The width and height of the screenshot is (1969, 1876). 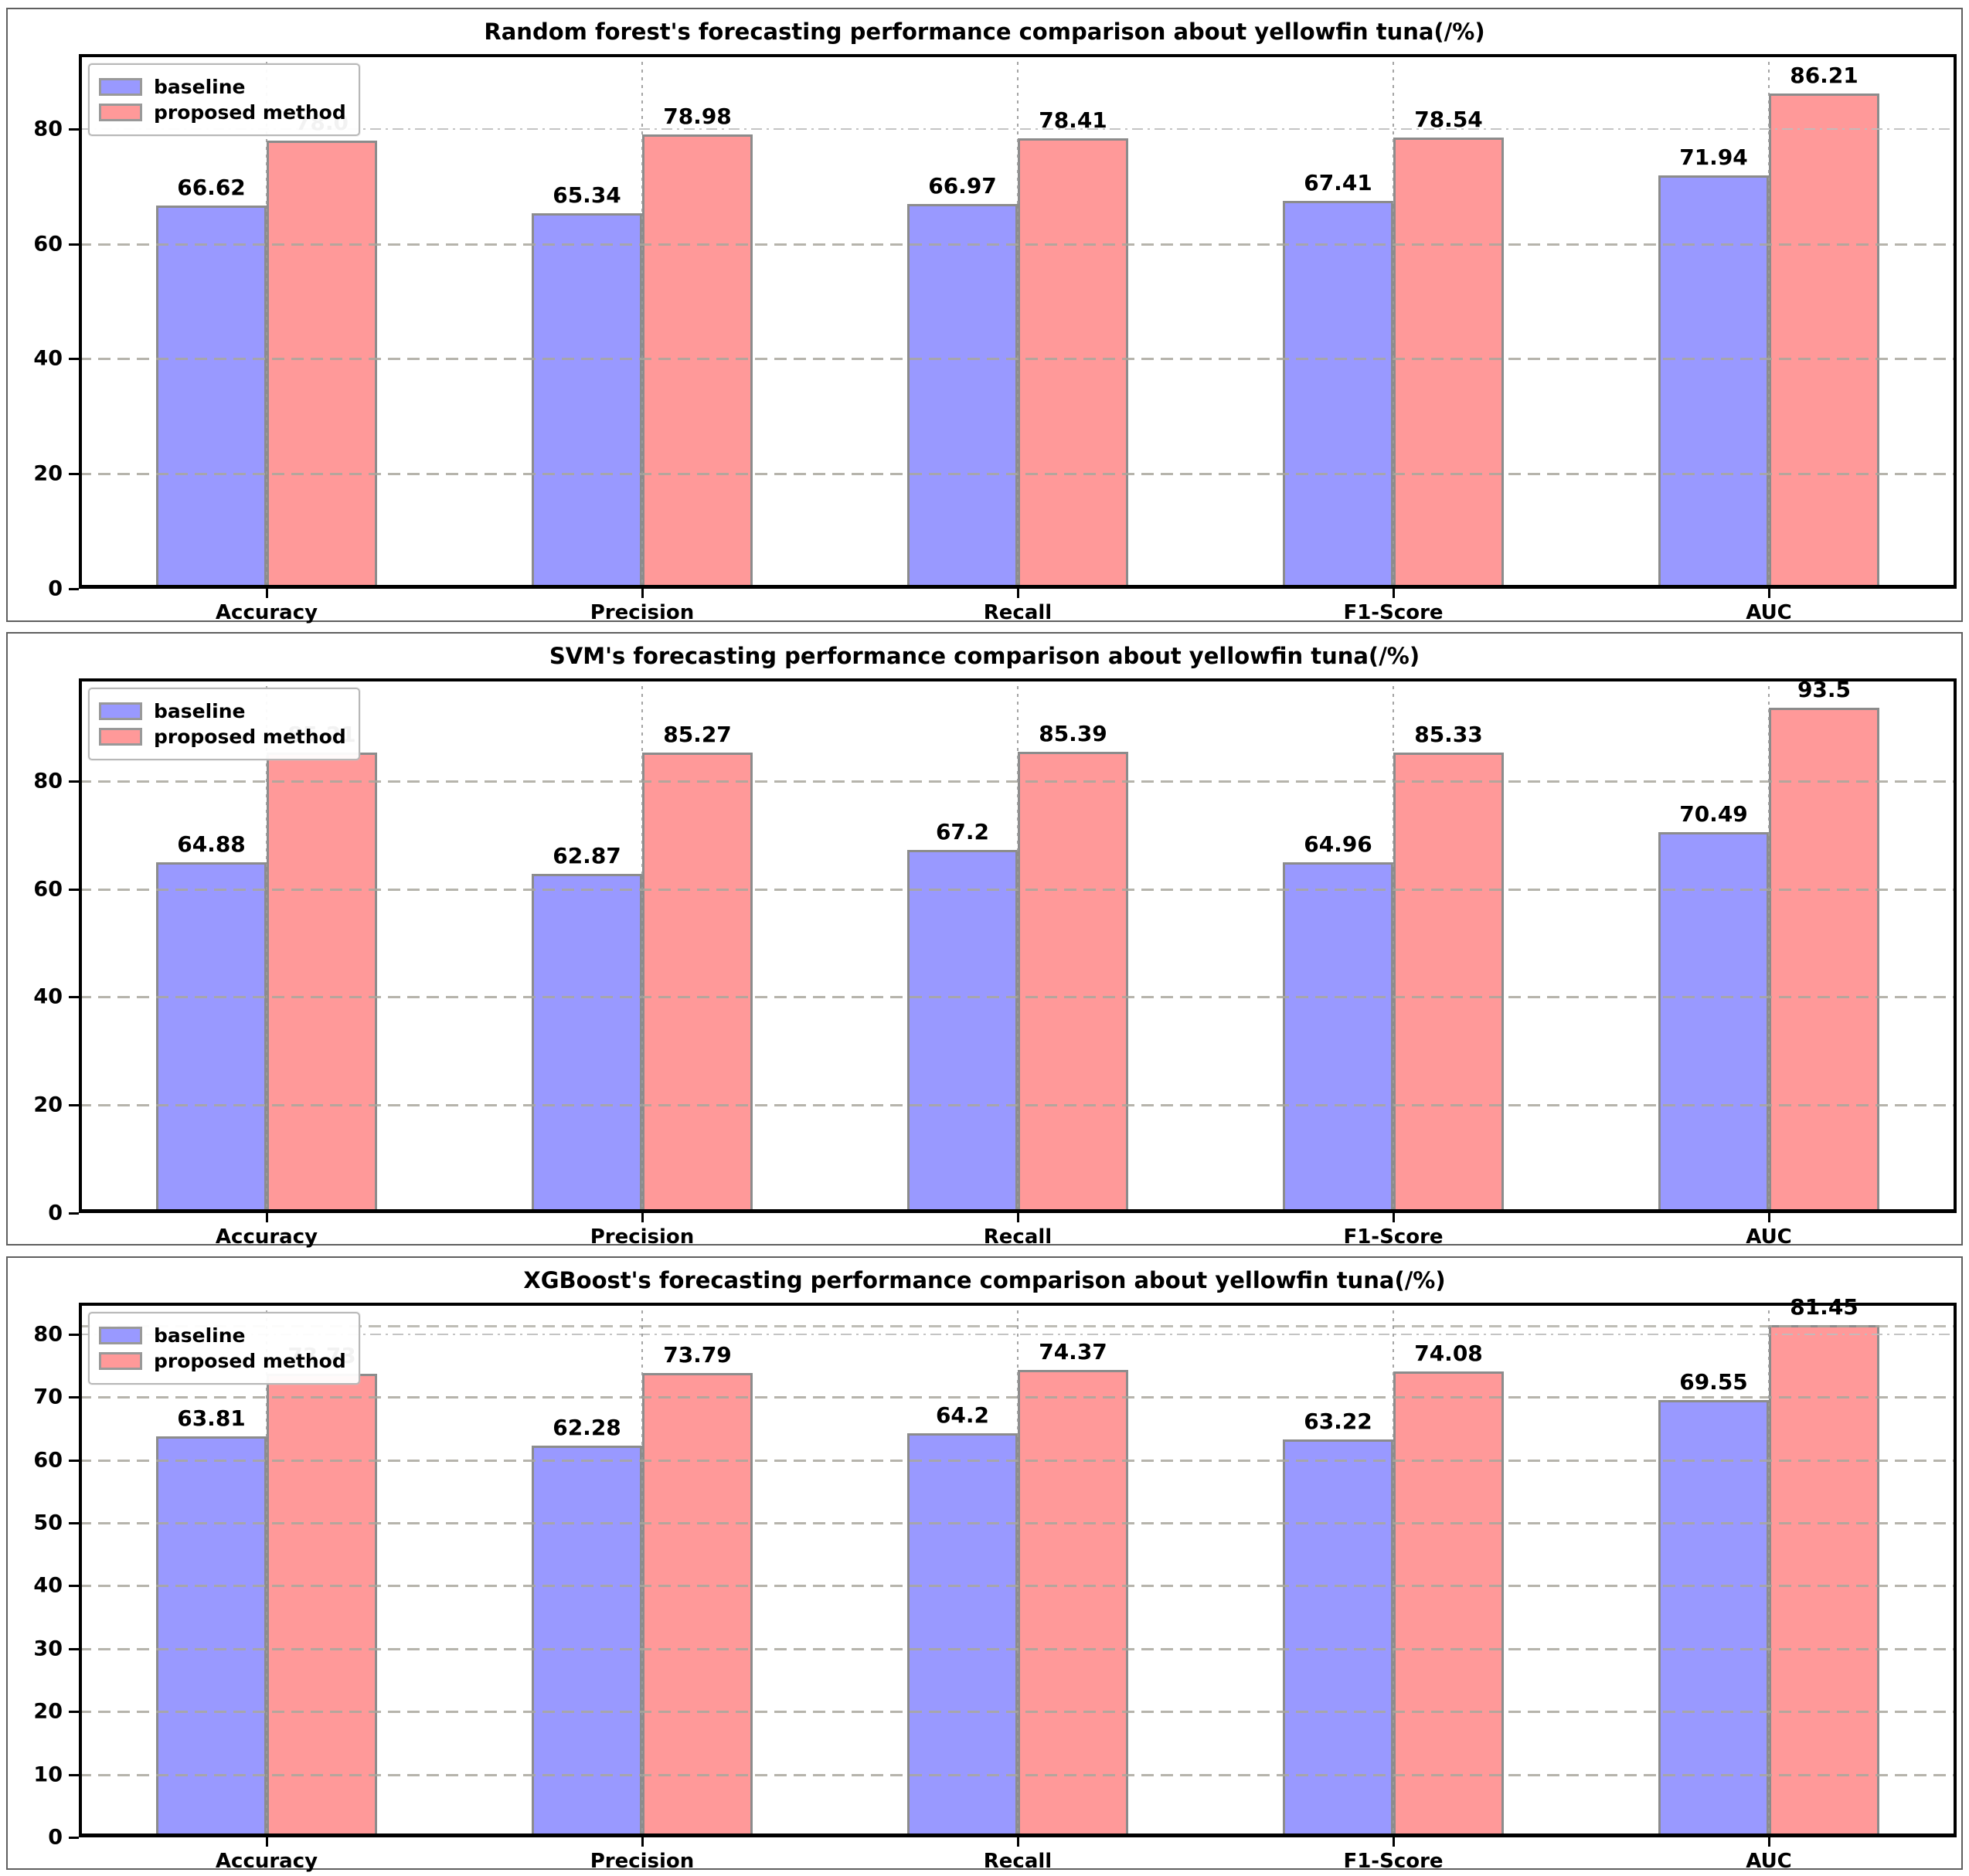 I want to click on y-tick-label: 80, so click(x=48, y=129).